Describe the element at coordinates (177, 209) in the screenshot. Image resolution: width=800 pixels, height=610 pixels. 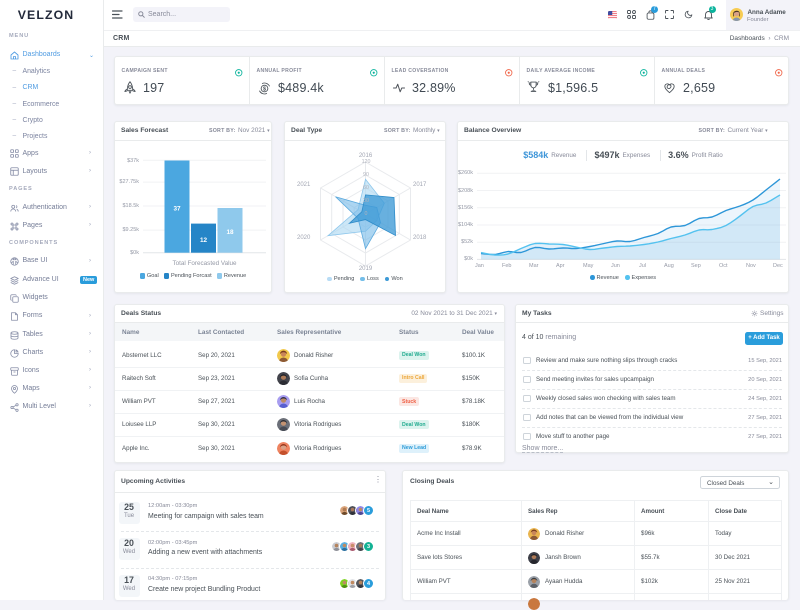
I see `svg-text: 37` at that location.